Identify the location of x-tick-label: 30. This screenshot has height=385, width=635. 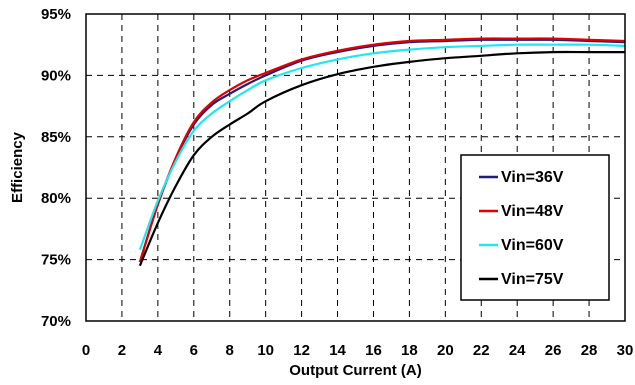
(625, 350).